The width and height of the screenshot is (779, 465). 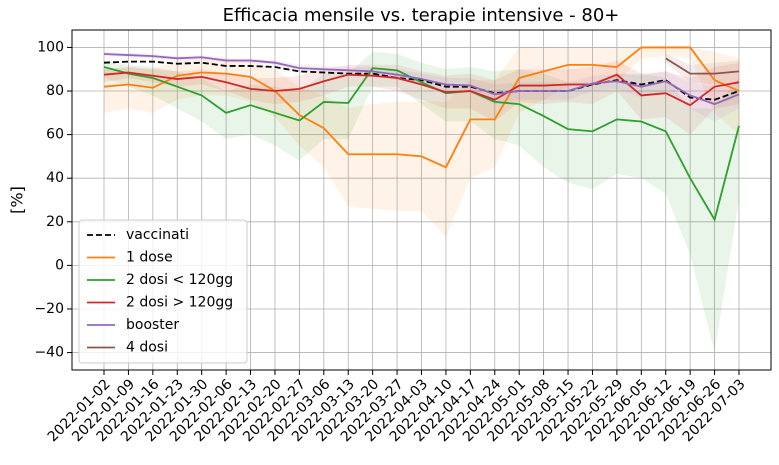 What do you see at coordinates (17, 200) in the screenshot?
I see `y-axis-label: [%]` at bounding box center [17, 200].